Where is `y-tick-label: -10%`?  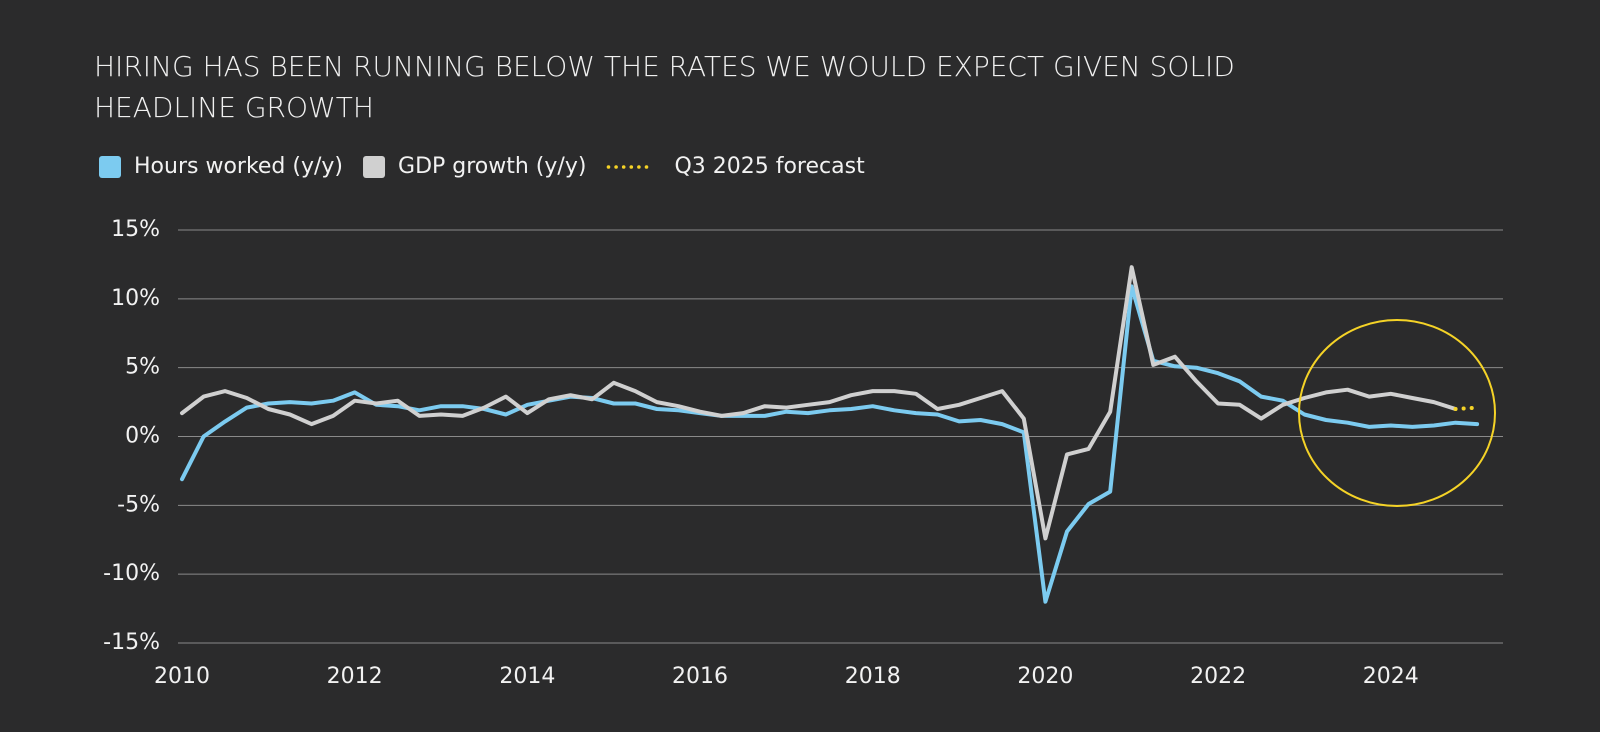
y-tick-label: -10% is located at coordinates (131, 573).